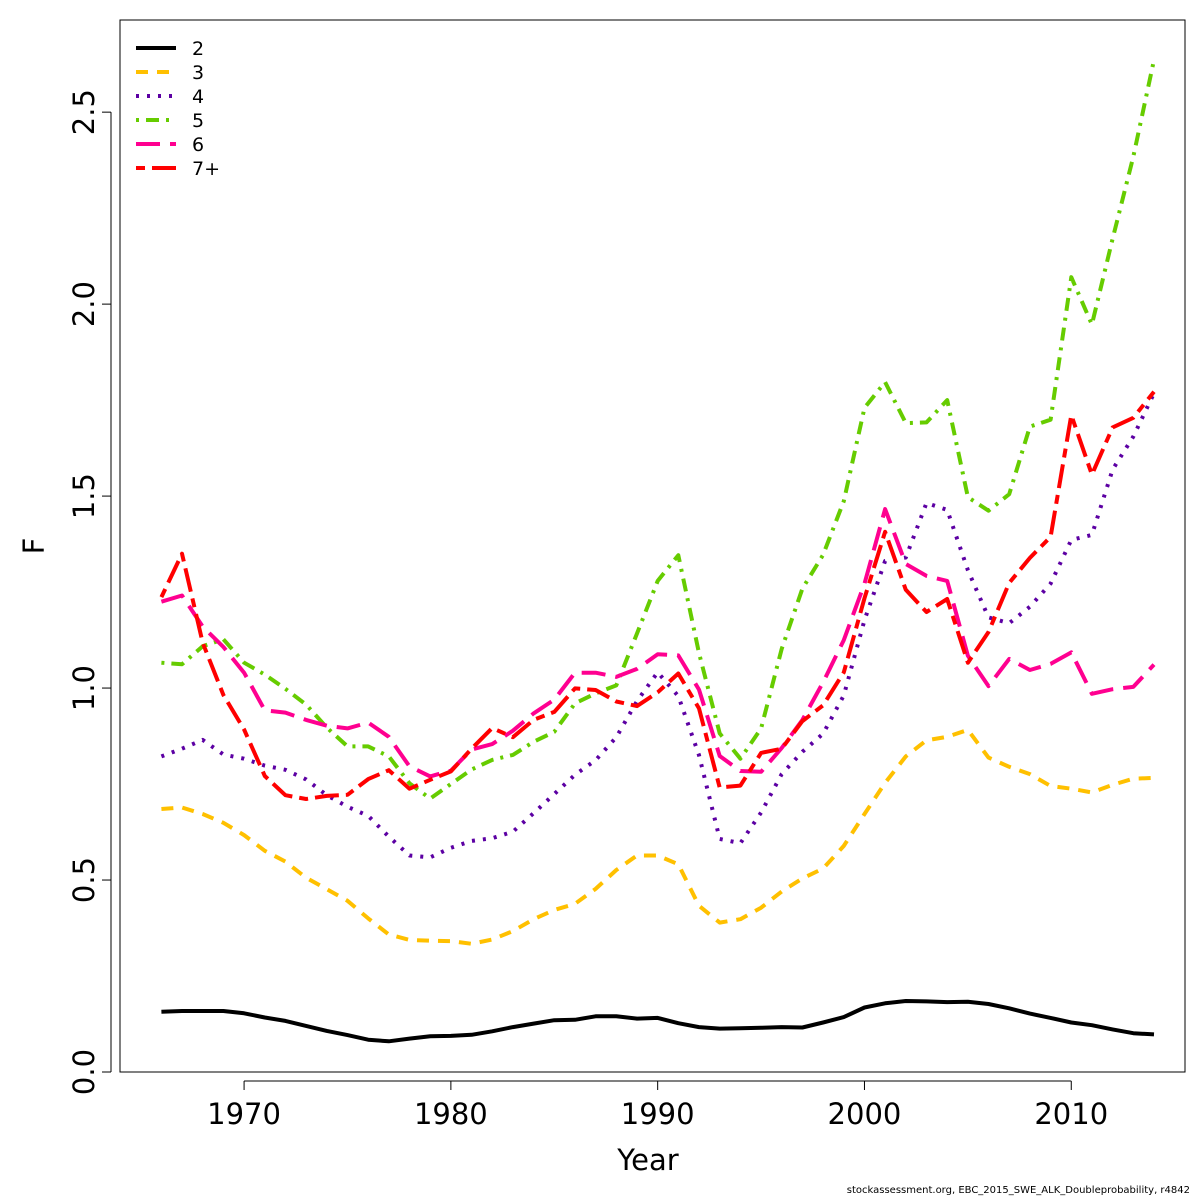 The image size is (1200, 1200). What do you see at coordinates (865, 1114) in the screenshot?
I see `x-tick-label: 2000` at bounding box center [865, 1114].